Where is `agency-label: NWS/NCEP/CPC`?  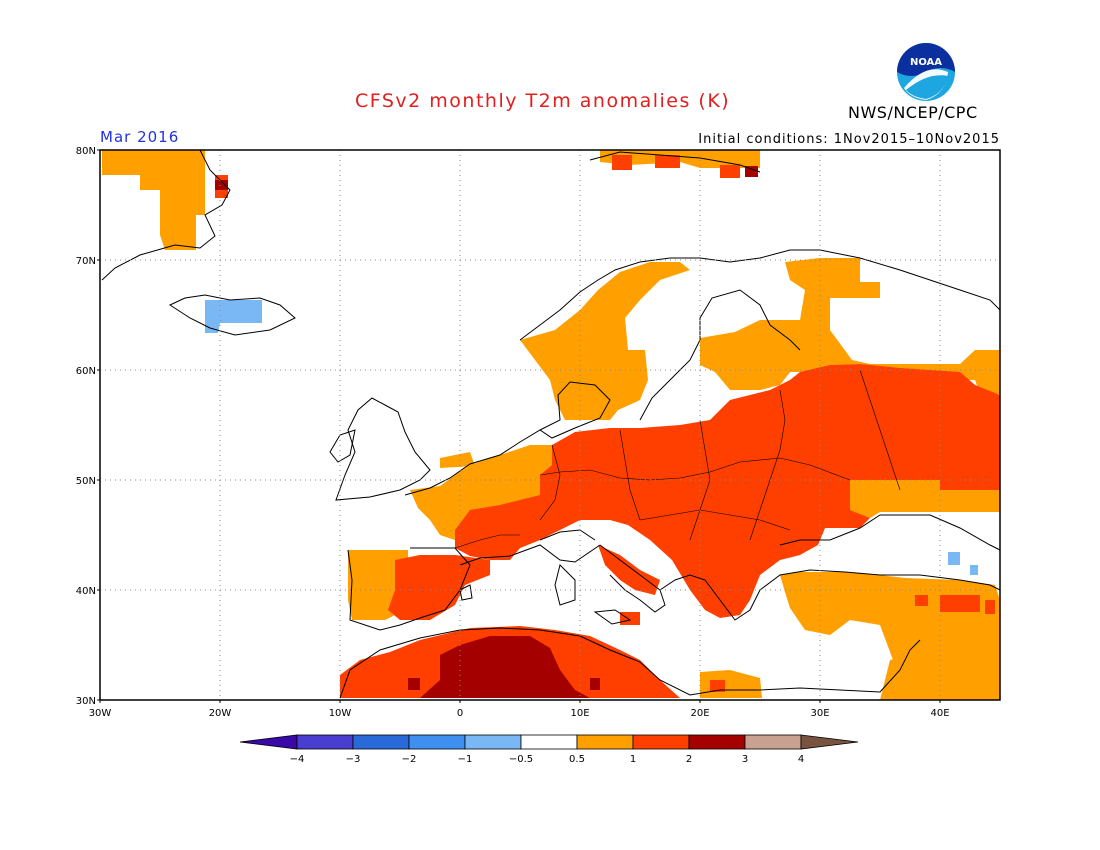 agency-label: NWS/NCEP/CPC is located at coordinates (913, 112).